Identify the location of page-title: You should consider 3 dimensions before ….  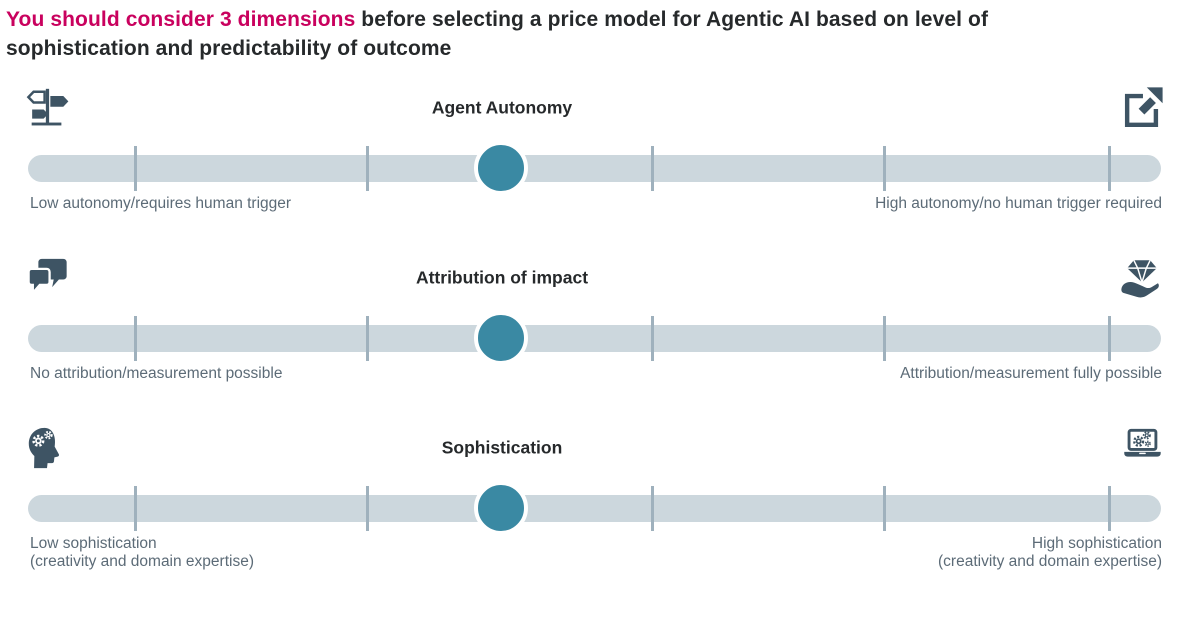
(603, 35).